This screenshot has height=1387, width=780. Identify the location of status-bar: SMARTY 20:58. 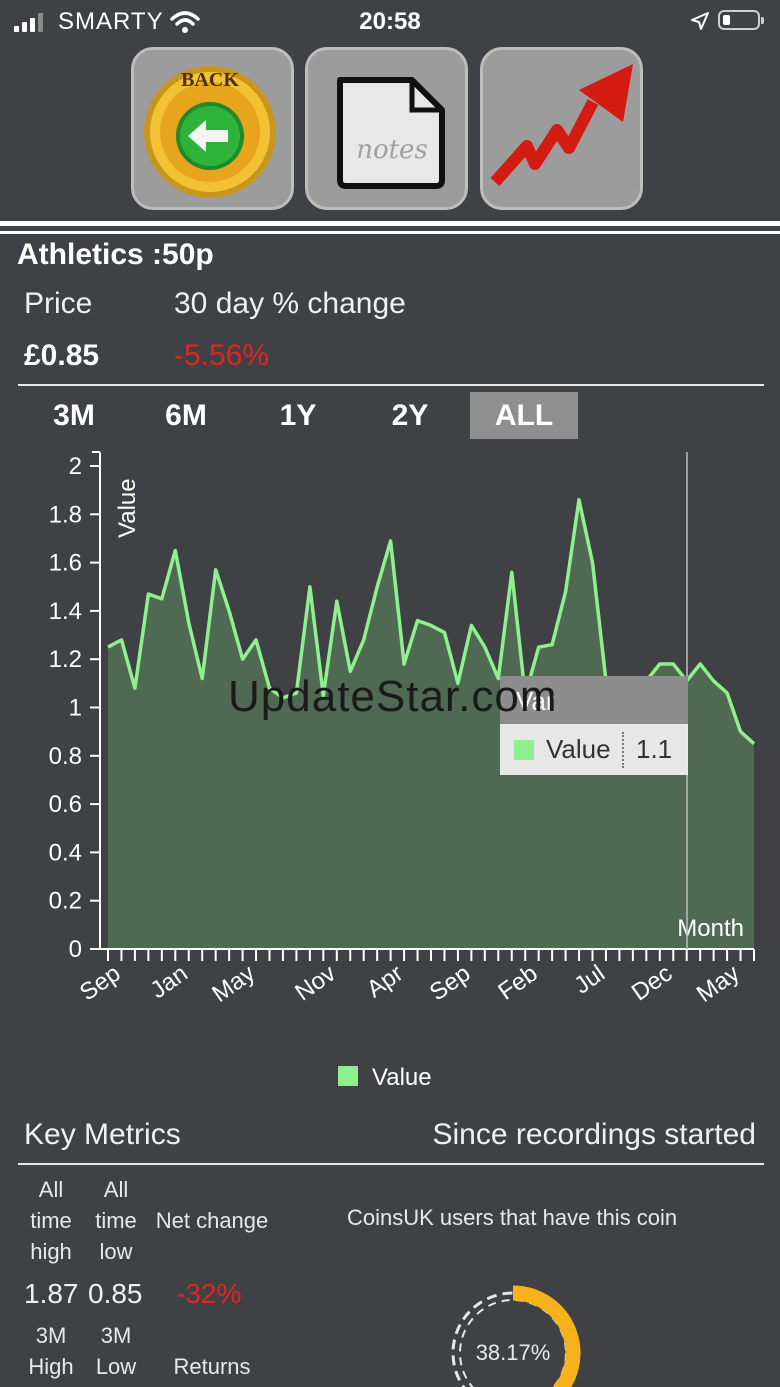
(390, 22).